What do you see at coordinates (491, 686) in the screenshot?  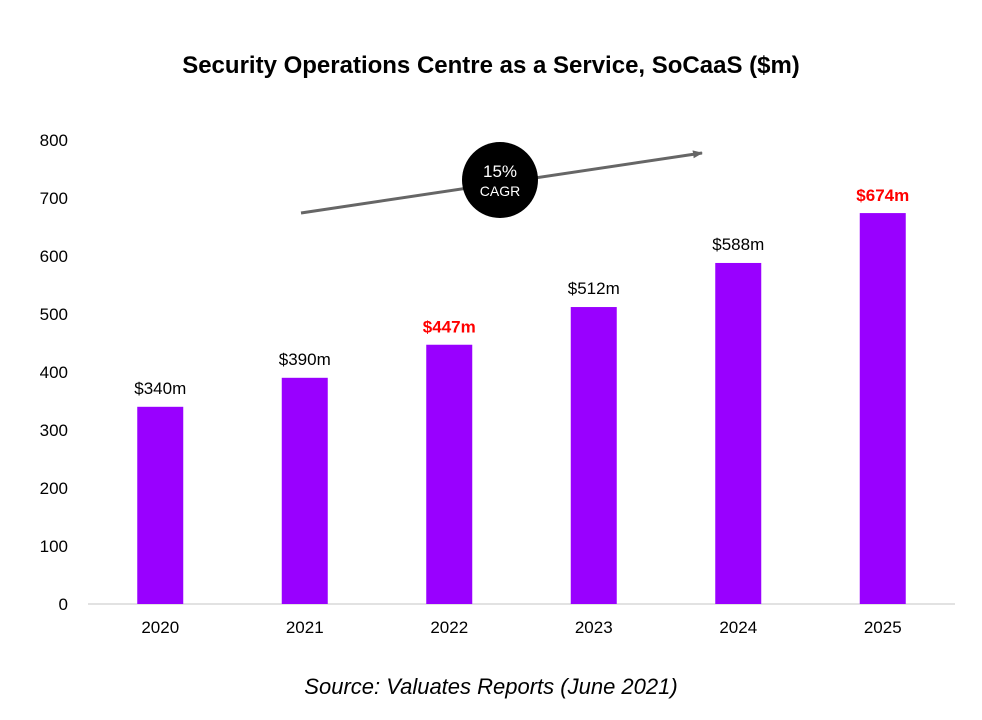 I see `chart-source: Source: Valuates Reports (June 2021)` at bounding box center [491, 686].